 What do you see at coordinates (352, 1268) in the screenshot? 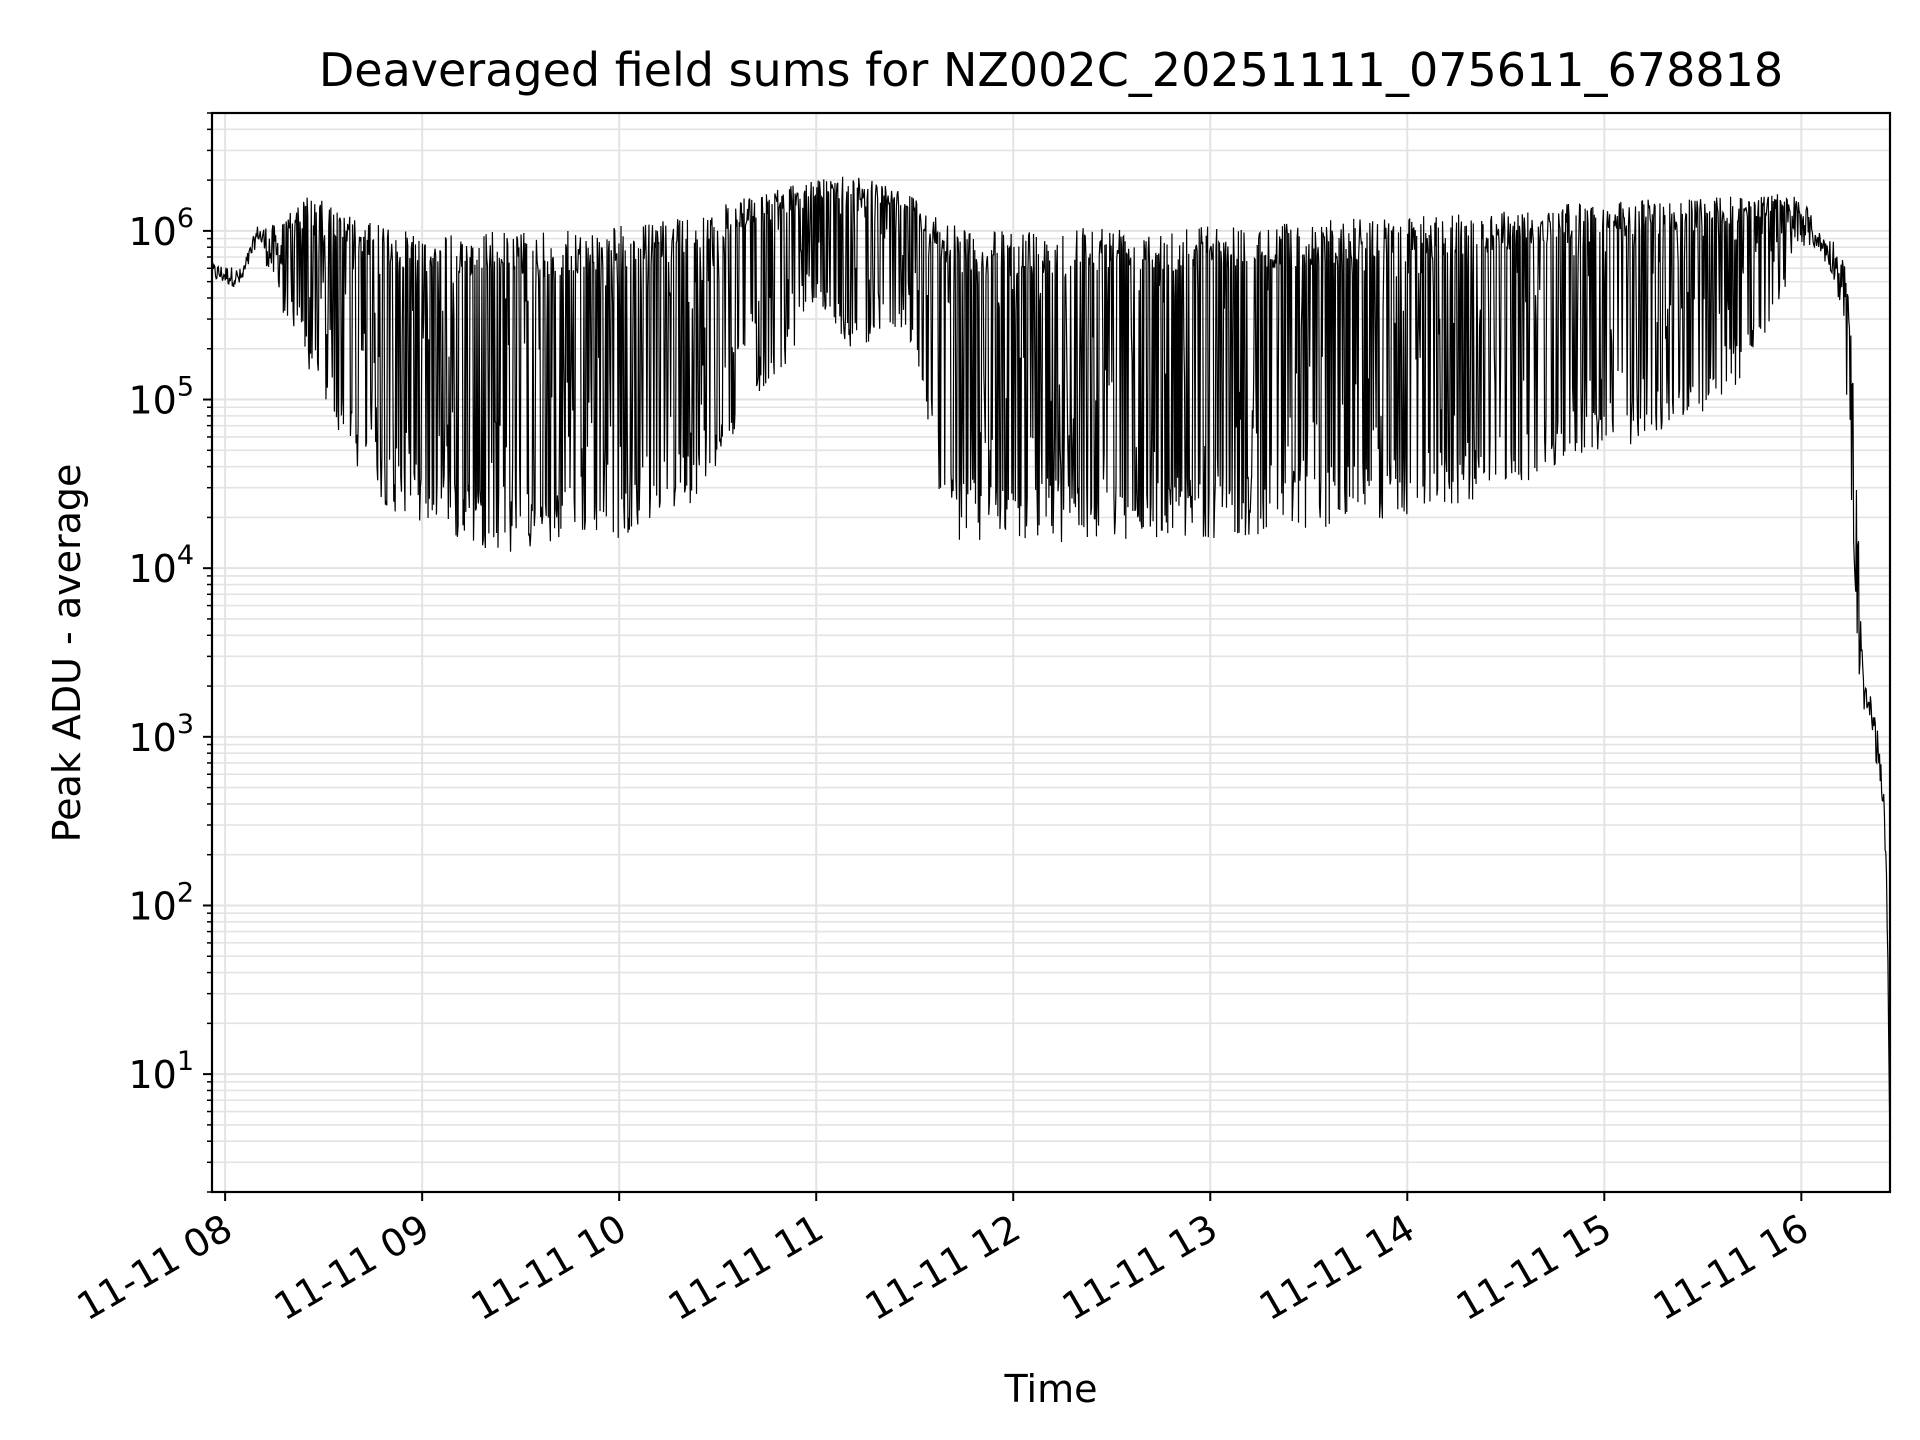
I see `x-tick-label: 11-11 09` at bounding box center [352, 1268].